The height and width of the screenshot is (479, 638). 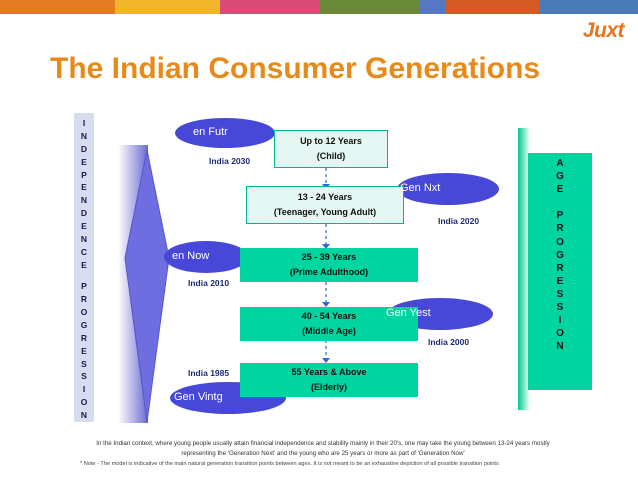 What do you see at coordinates (84, 251) in the screenshot?
I see `axis-letter: C` at bounding box center [84, 251].